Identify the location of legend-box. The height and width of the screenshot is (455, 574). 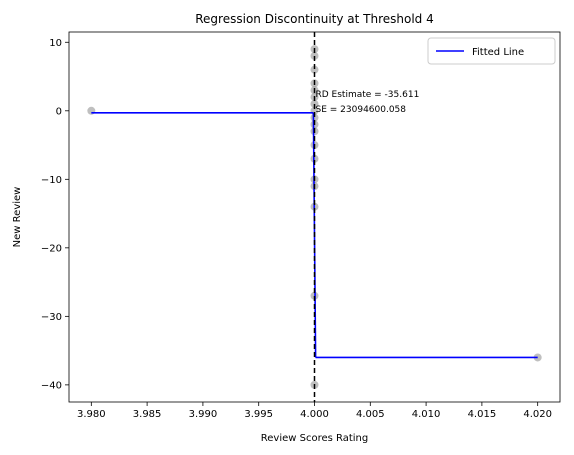
(491, 51).